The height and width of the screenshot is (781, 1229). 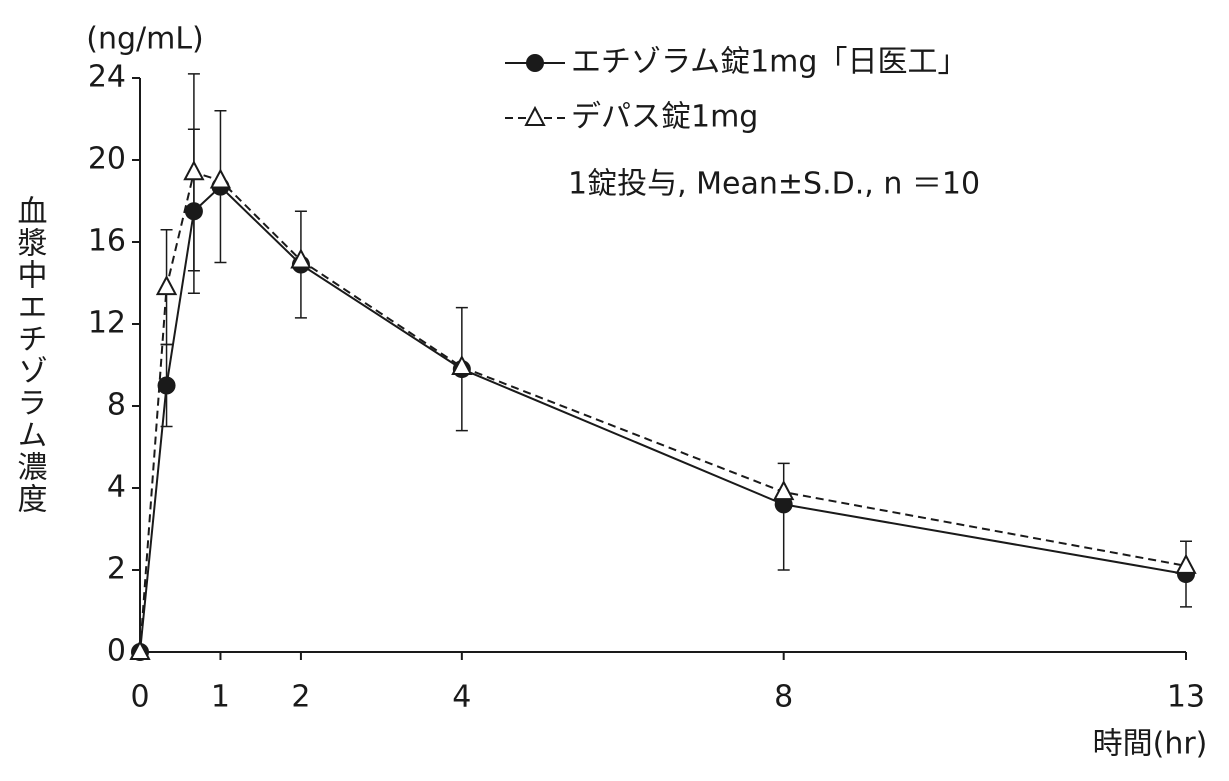 I want to click on x-tick-label: 2, so click(x=300, y=697).